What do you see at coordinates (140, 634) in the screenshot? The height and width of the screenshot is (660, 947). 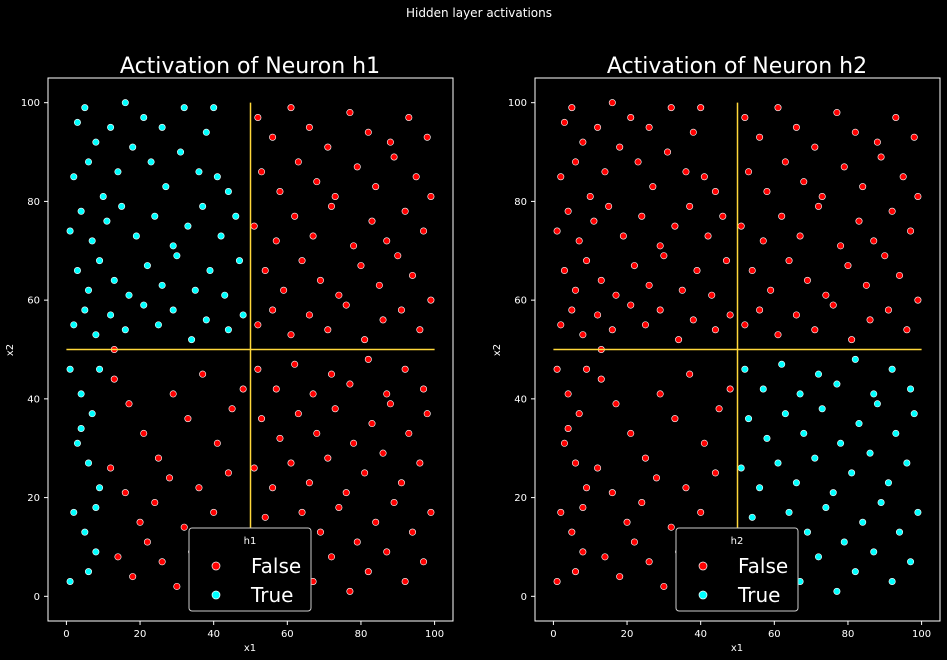 I see `x-tick-label: 20` at bounding box center [140, 634].